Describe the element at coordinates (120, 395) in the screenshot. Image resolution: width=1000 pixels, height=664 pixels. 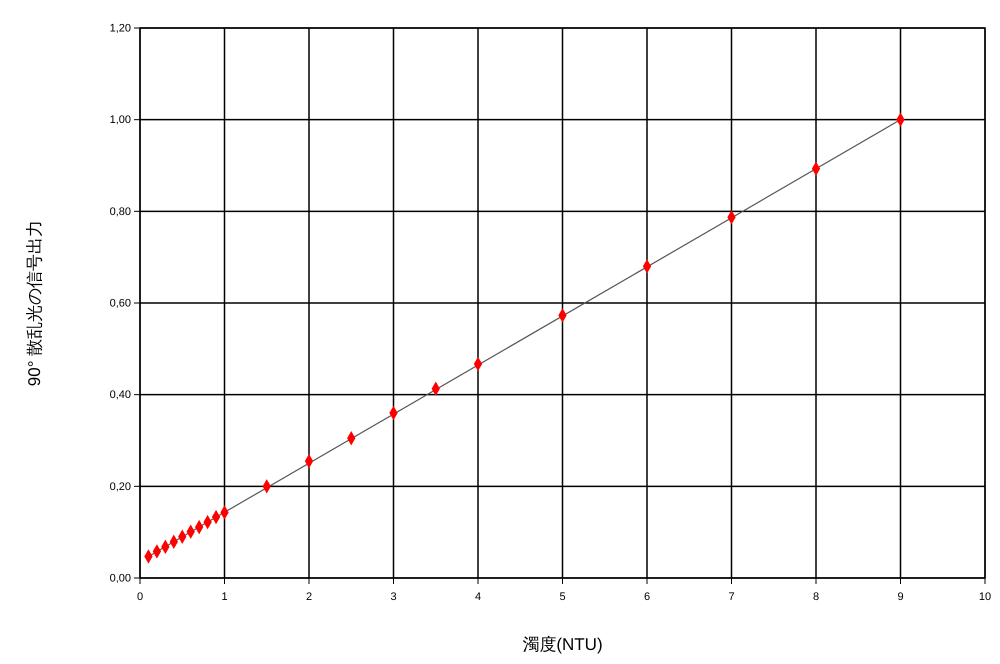
I see `y-tick-label: 0,40` at that location.